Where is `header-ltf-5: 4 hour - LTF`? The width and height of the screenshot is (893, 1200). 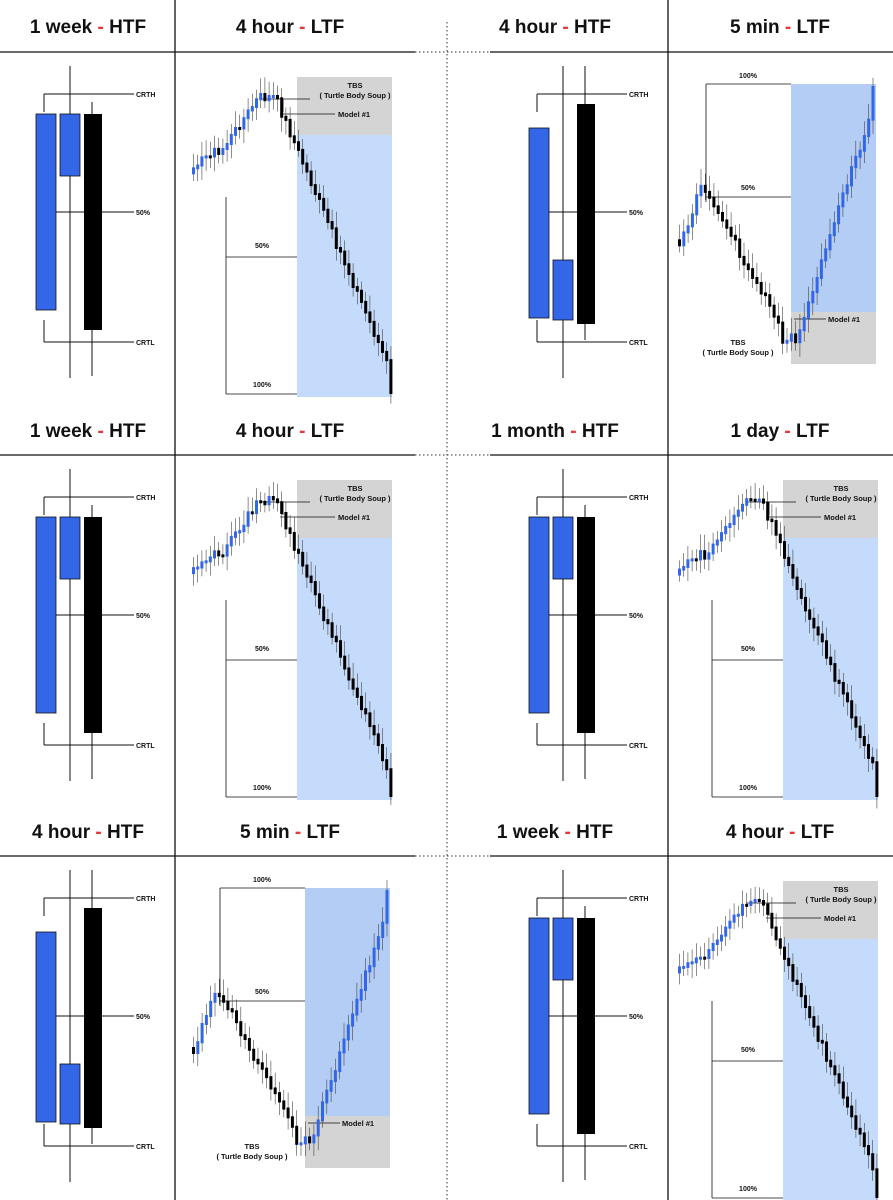
header-ltf-5: 4 hour - LTF is located at coordinates (780, 832).